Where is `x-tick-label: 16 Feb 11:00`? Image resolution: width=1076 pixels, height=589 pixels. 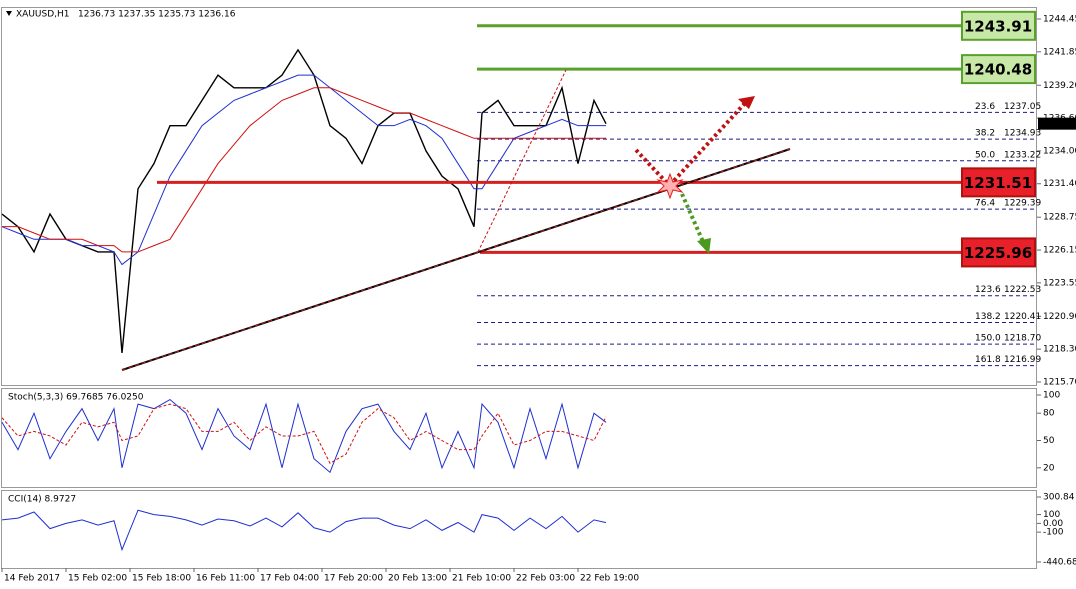
x-tick-label: 16 Feb 11:00 is located at coordinates (225, 579).